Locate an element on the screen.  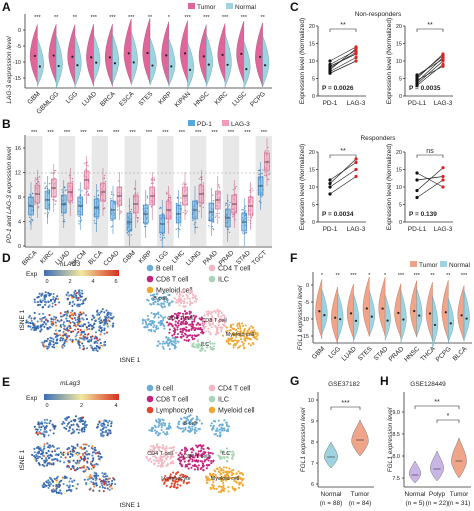
y-tick-label: 15 is located at coordinates (399, 45).